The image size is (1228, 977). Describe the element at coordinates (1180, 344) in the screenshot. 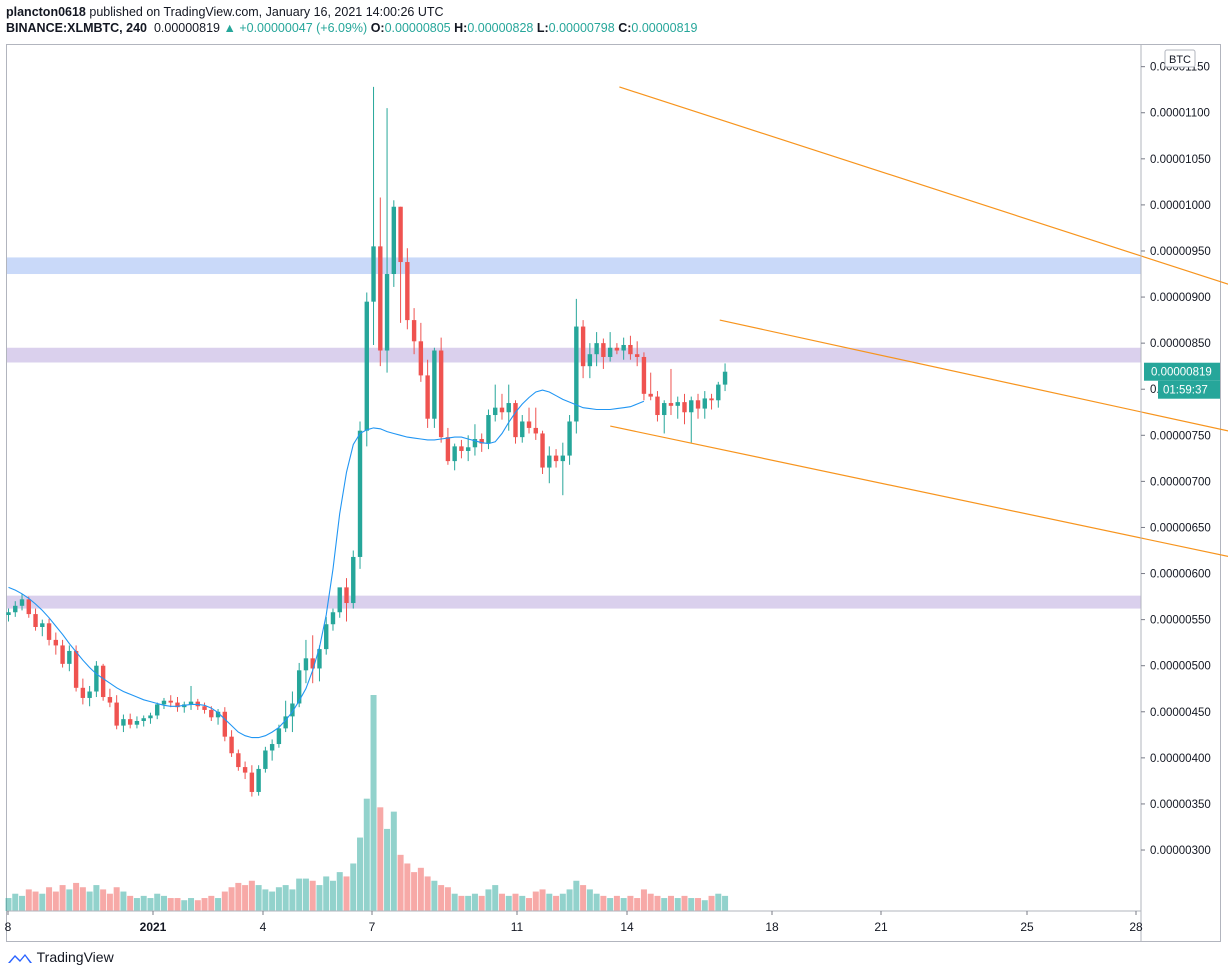

I see `y-tick-label: 0.00000850` at that location.